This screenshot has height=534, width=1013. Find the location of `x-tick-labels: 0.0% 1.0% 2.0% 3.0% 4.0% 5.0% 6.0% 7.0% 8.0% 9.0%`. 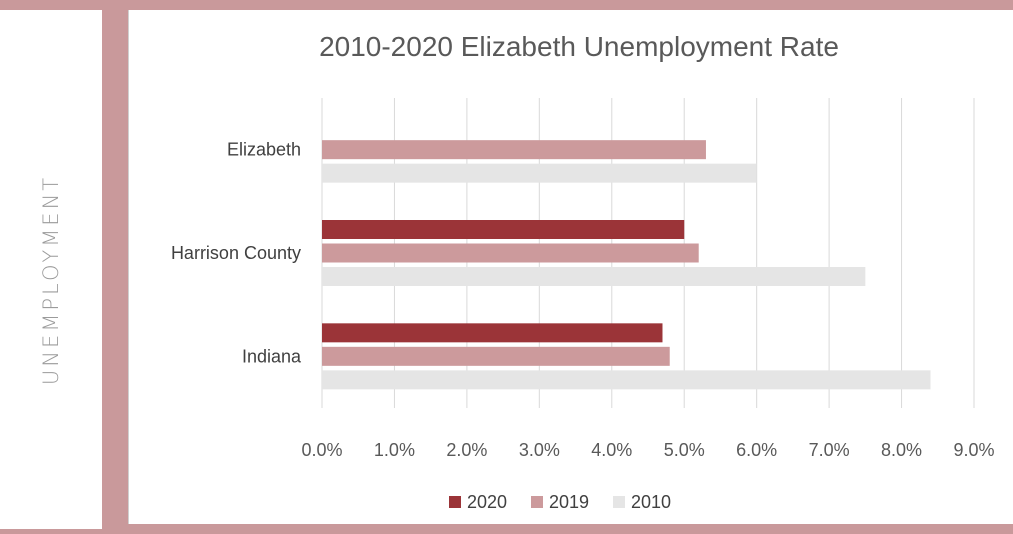

x-tick-labels: 0.0% 1.0% 2.0% 3.0% 4.0% 5.0% 6.0% 7.0% 8.0% 9.0% is located at coordinates (647, 450).